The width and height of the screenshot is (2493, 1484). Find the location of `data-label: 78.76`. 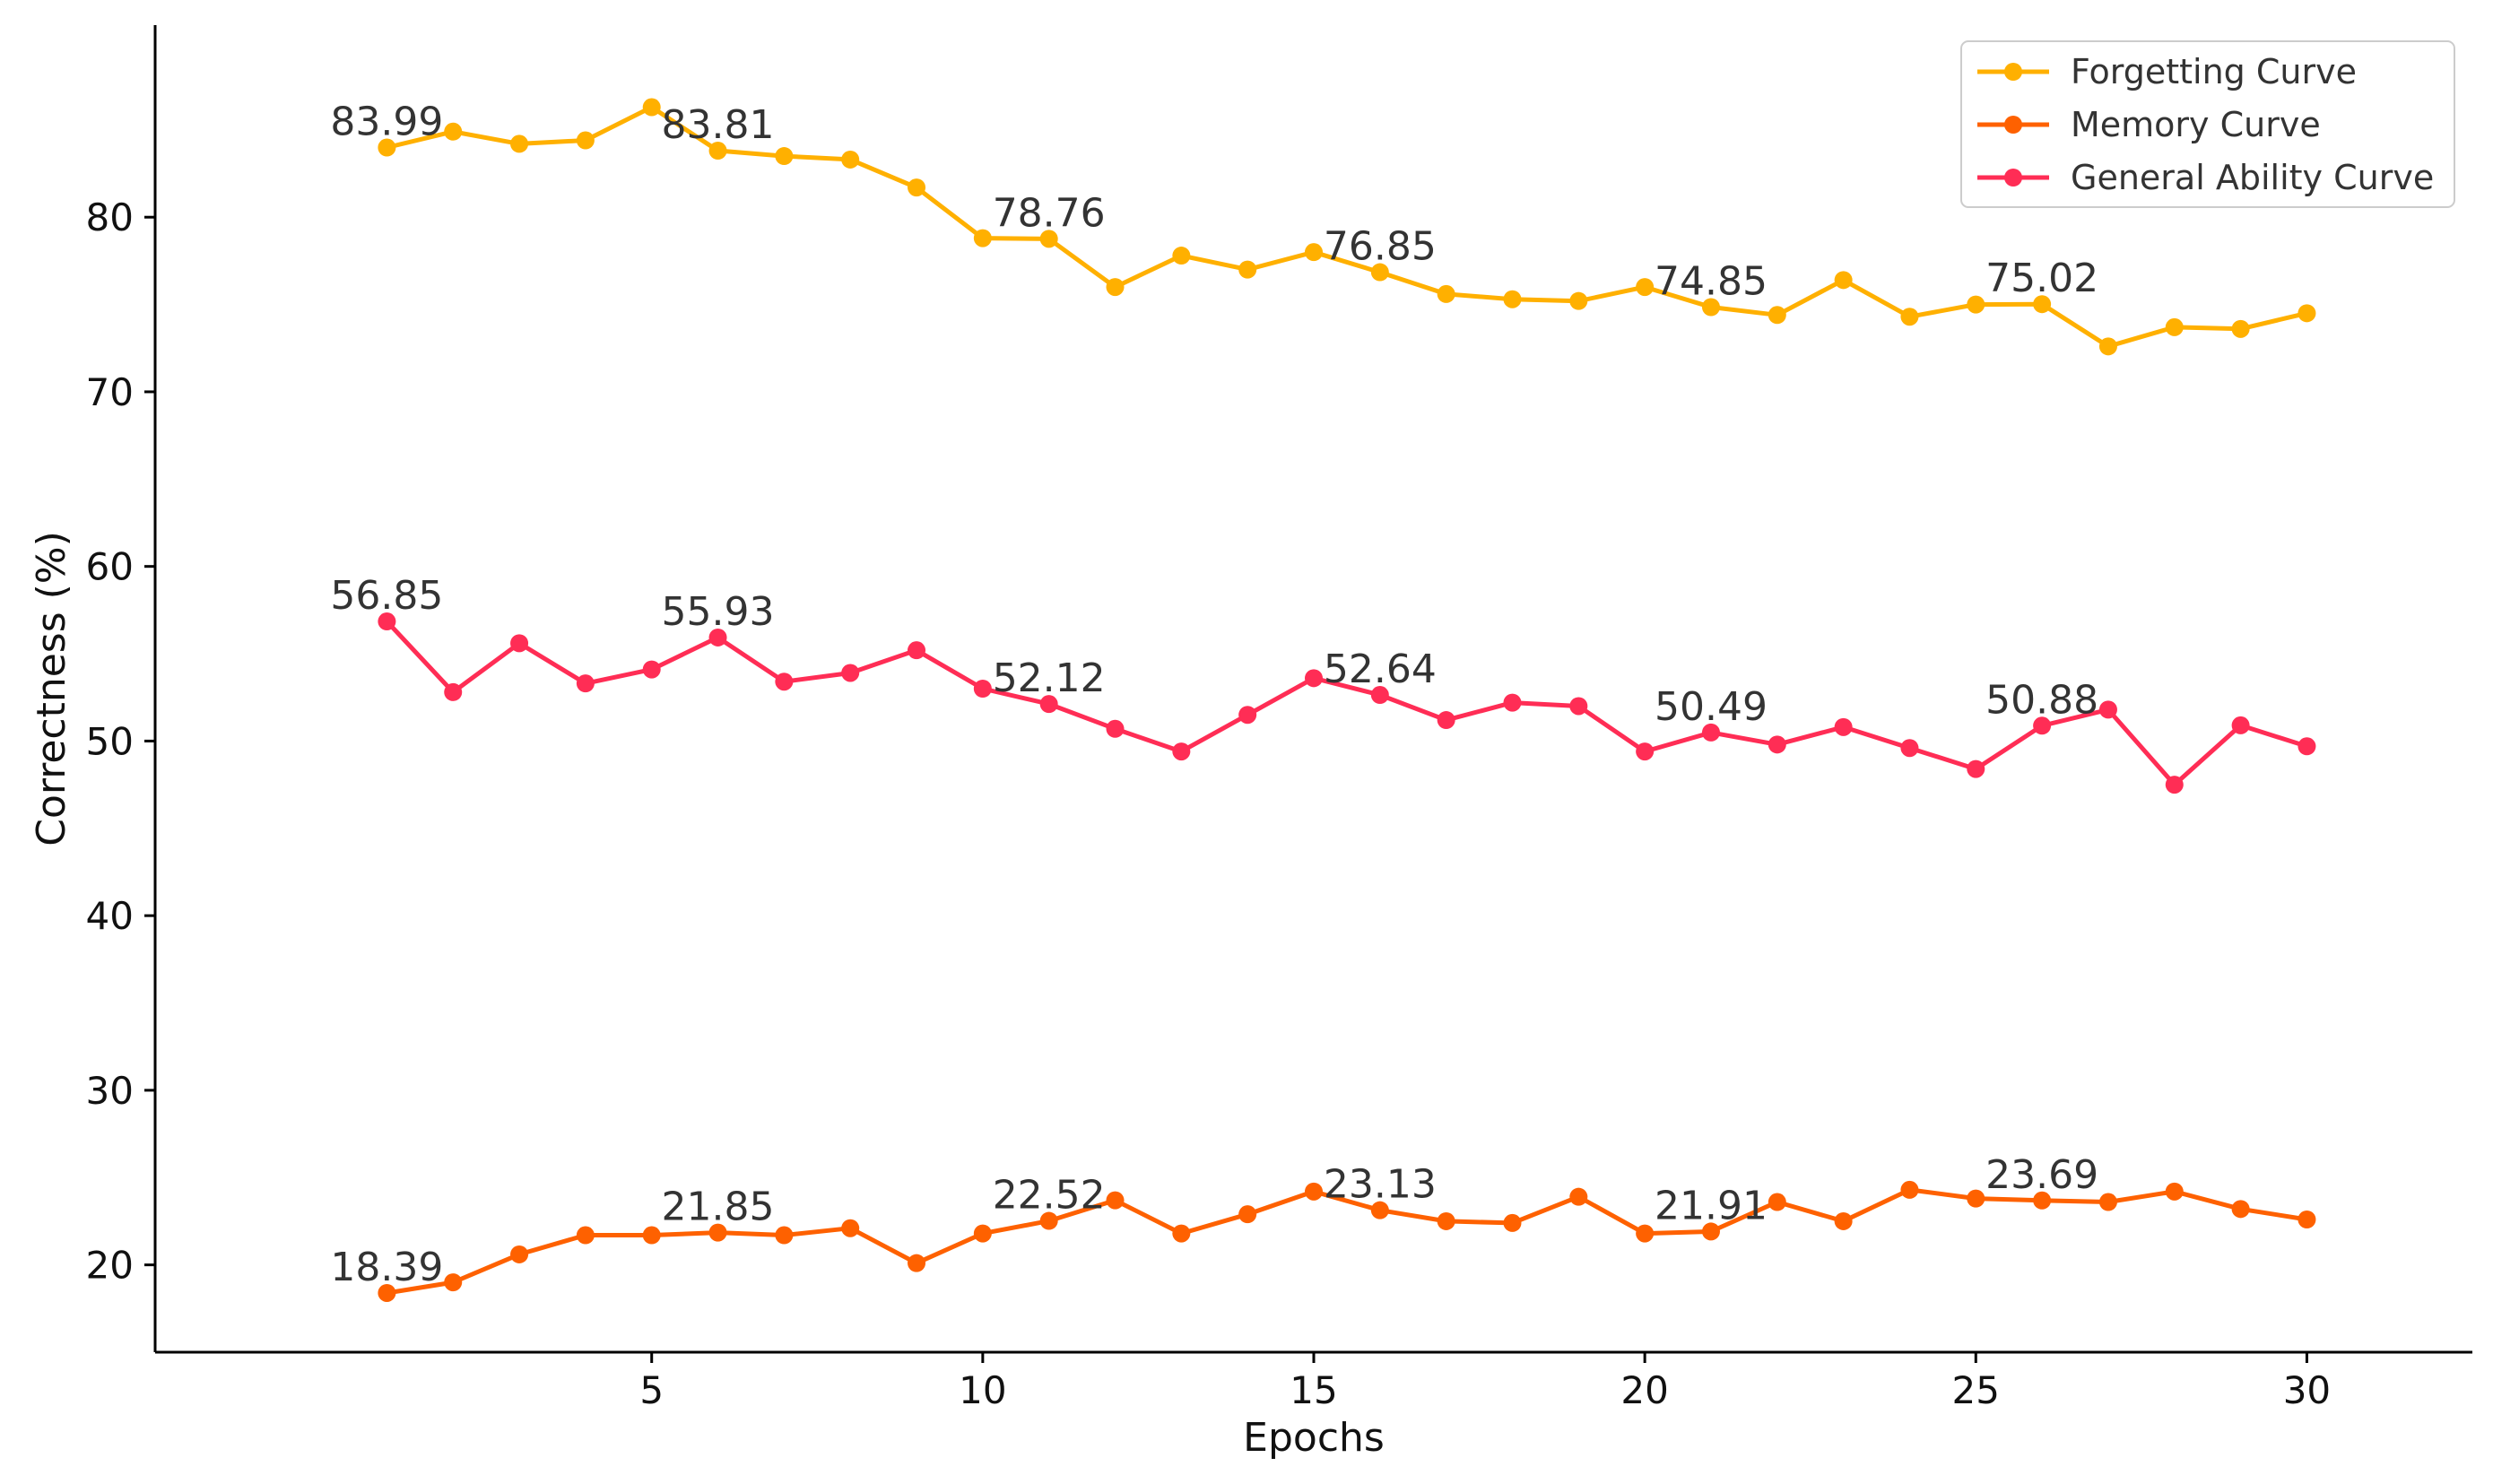

data-label: 78.76 is located at coordinates (1049, 213).